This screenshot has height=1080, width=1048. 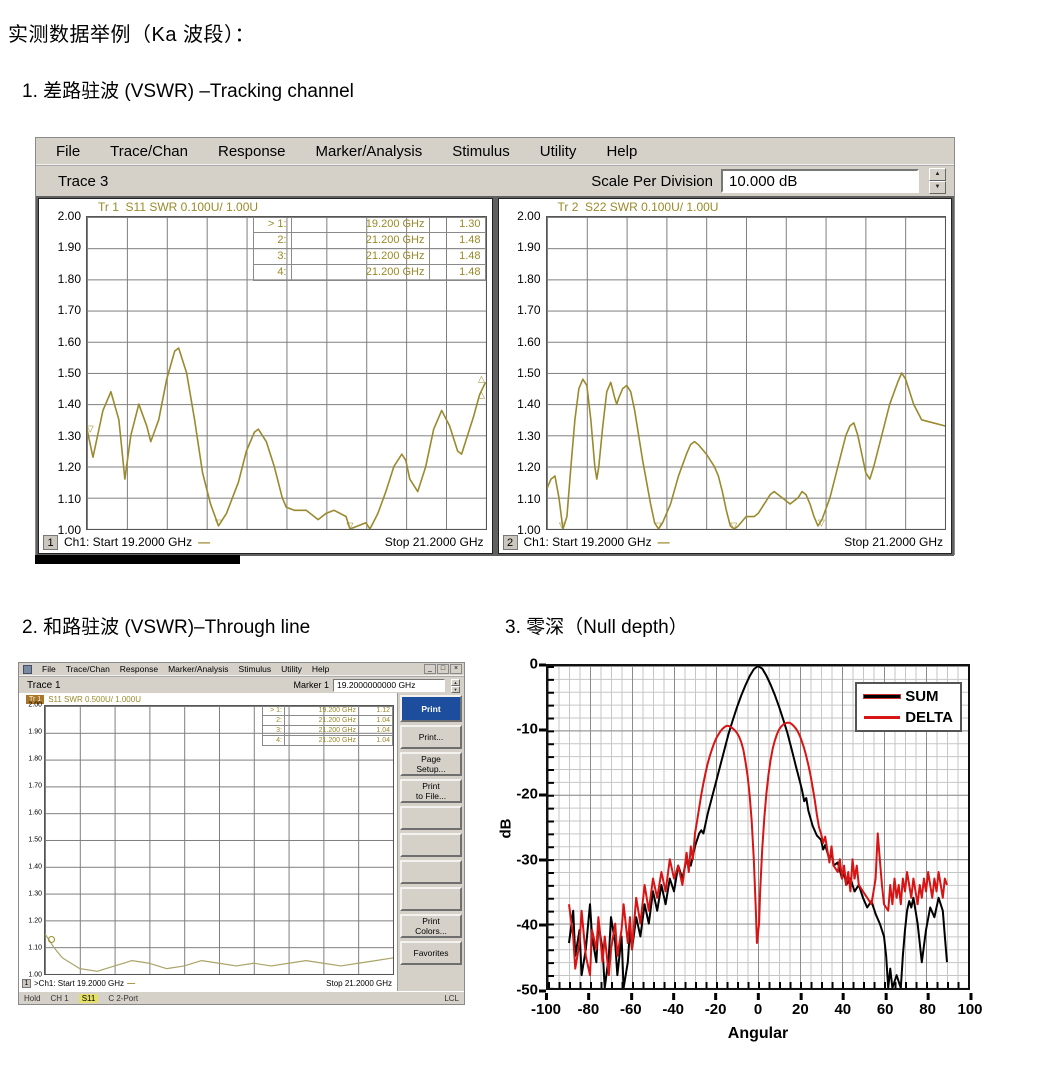 What do you see at coordinates (311, 685) in the screenshot?
I see `marker-1-label: Marker 1` at bounding box center [311, 685].